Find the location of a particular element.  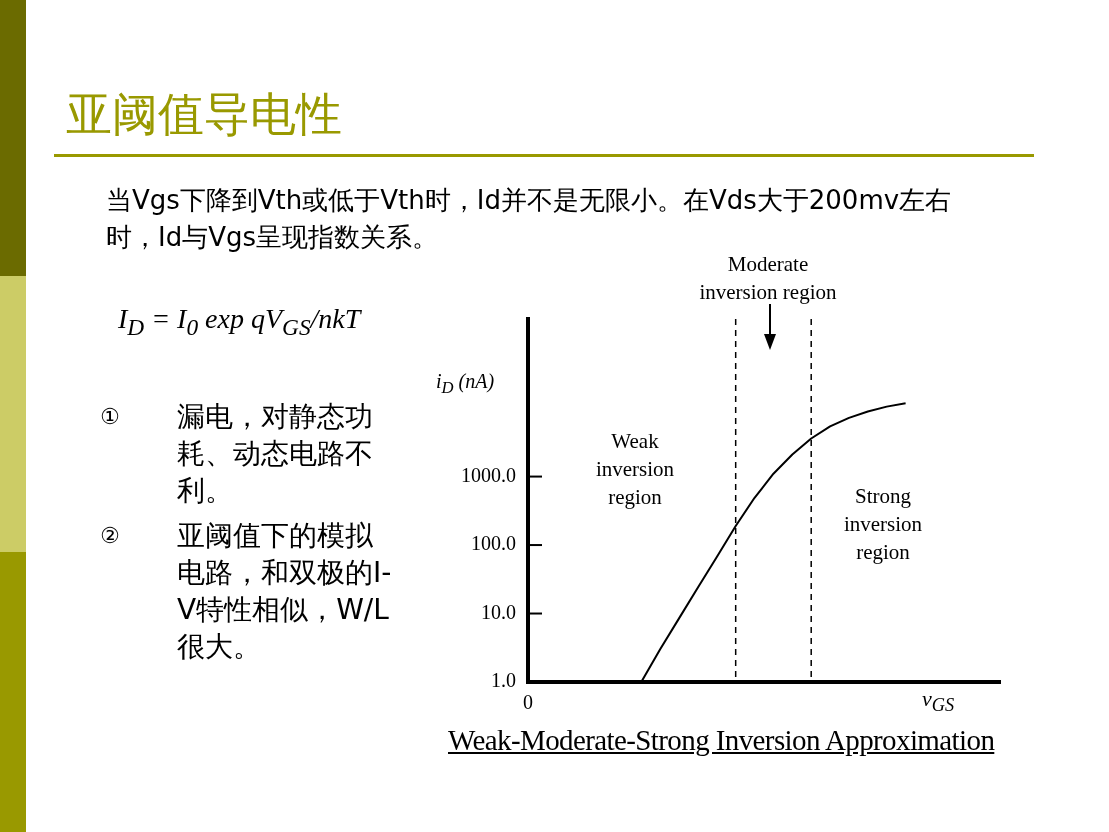

annotation: Strong inversion region is located at coordinates (883, 524).